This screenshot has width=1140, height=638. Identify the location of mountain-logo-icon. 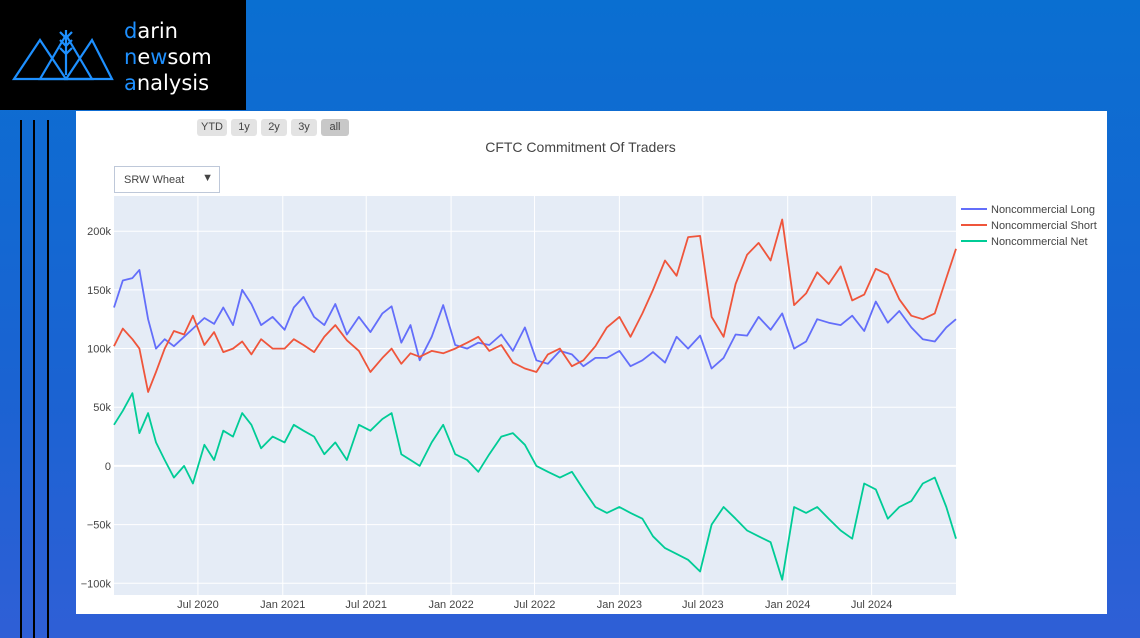
(62, 55).